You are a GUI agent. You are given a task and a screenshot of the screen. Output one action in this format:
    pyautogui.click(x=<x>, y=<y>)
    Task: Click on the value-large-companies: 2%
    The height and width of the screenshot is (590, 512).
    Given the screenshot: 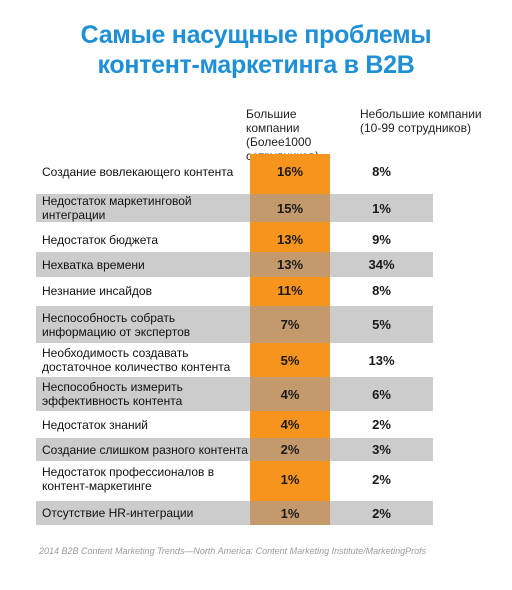 What is the action you would take?
    pyautogui.click(x=290, y=449)
    